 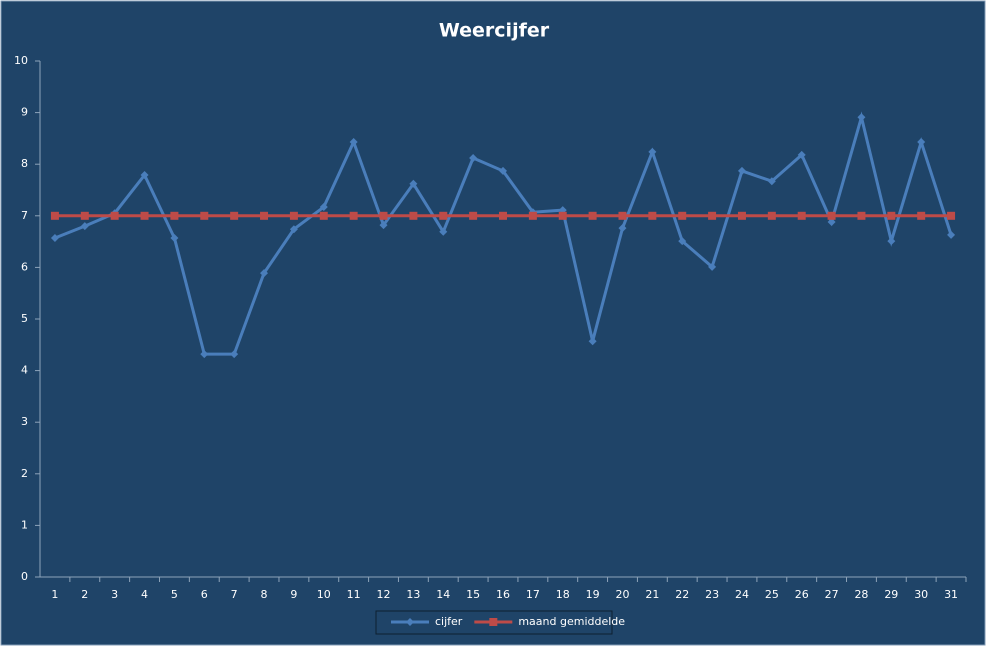 What do you see at coordinates (21, 60) in the screenshot?
I see `y-tick-label: 10` at bounding box center [21, 60].